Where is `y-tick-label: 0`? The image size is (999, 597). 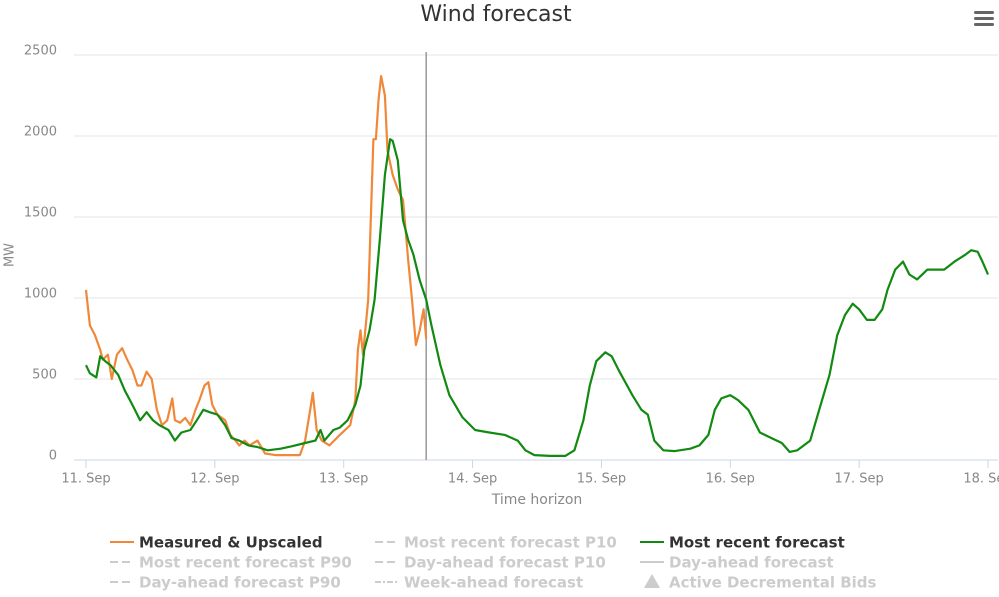
y-tick-label: 0 is located at coordinates (53, 456).